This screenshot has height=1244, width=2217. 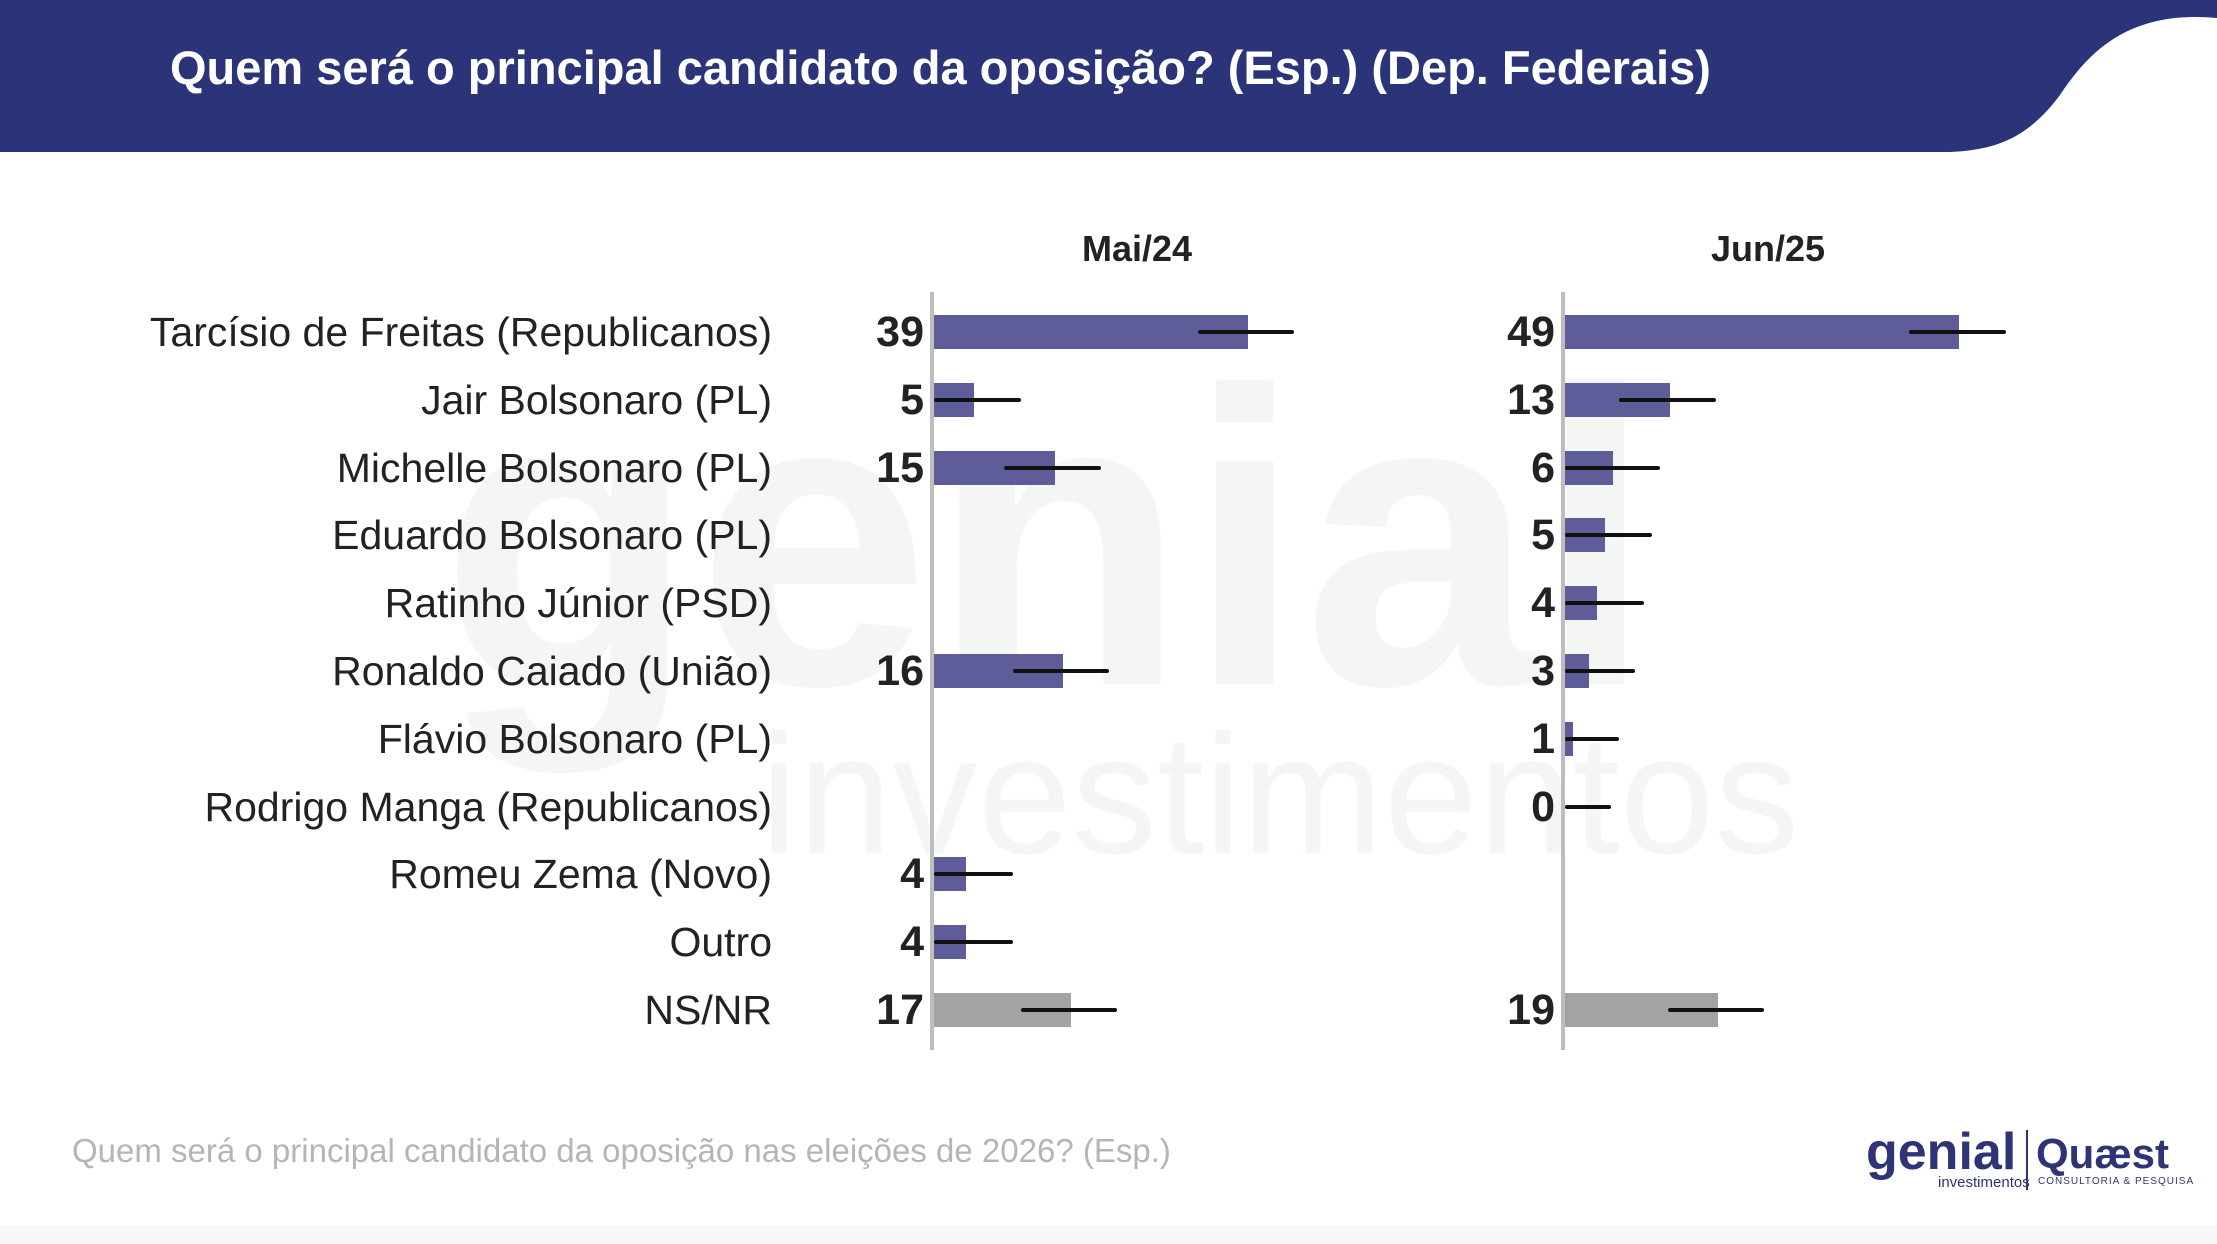 What do you see at coordinates (708, 1010) in the screenshot?
I see `row-label-ns-nr: NS/NR` at bounding box center [708, 1010].